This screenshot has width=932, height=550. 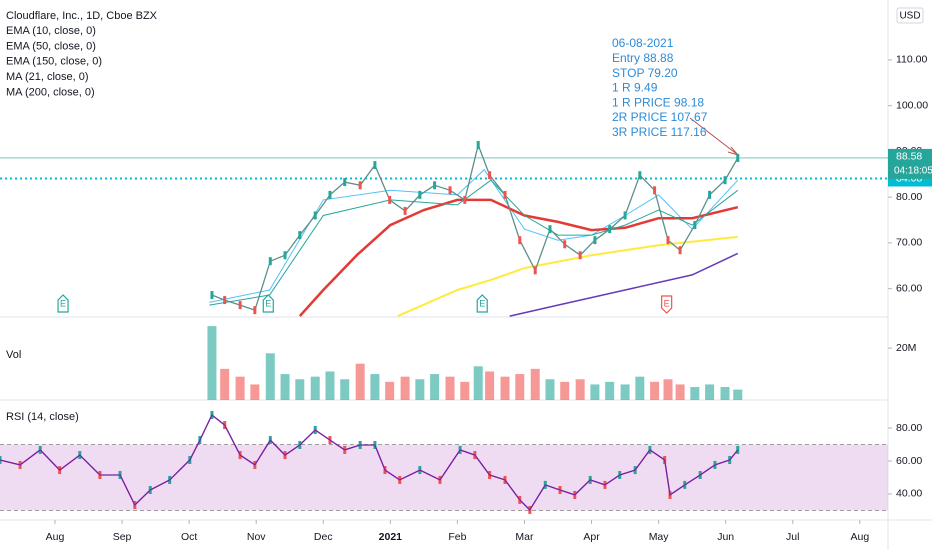 I want to click on x-tick-label: Apr, so click(x=591, y=537).